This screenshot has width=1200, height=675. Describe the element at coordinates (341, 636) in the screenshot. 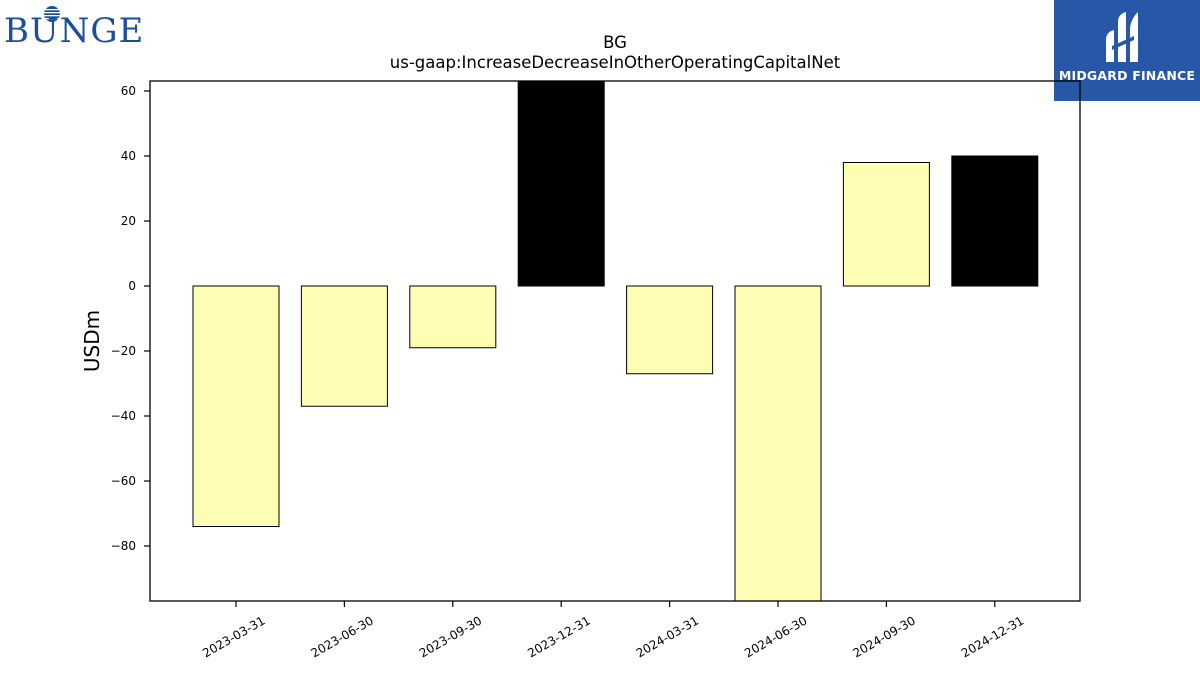

I see `x-tick-label: 2023-06-30` at that location.